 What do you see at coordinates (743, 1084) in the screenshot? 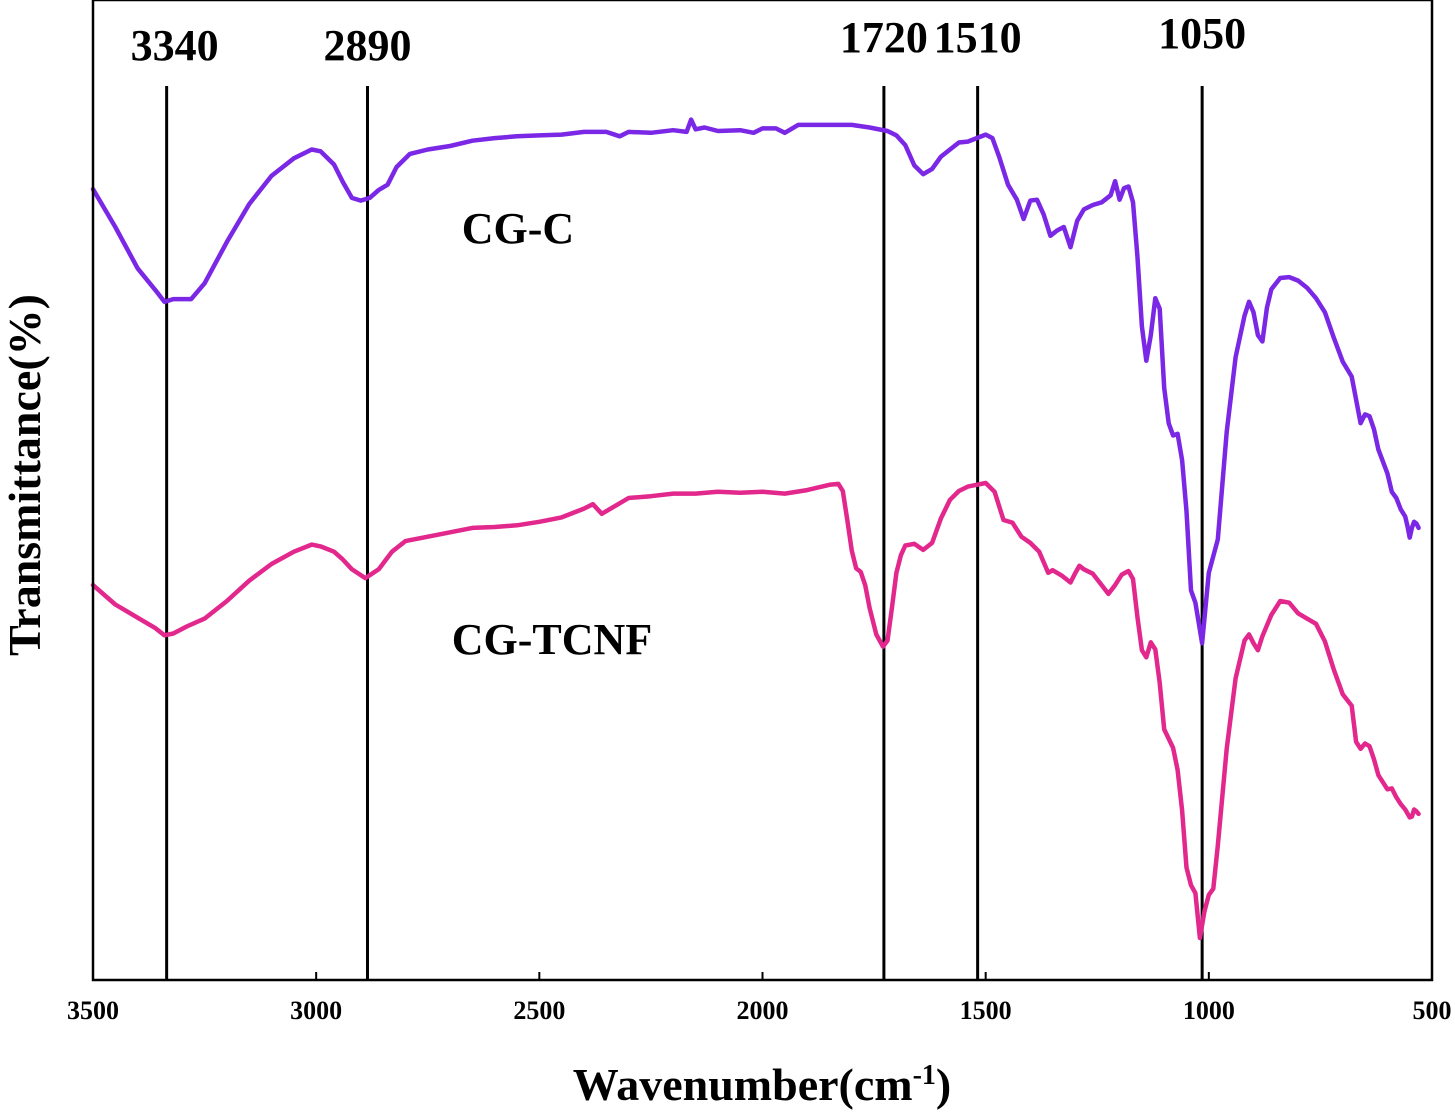
I see `x-axis-title-main: Wavenumber(cm` at bounding box center [743, 1084].